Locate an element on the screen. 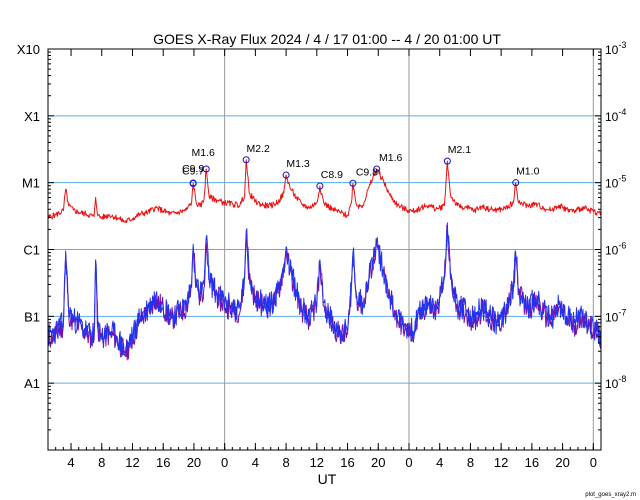  left-axis-label: A1 is located at coordinates (32, 383).